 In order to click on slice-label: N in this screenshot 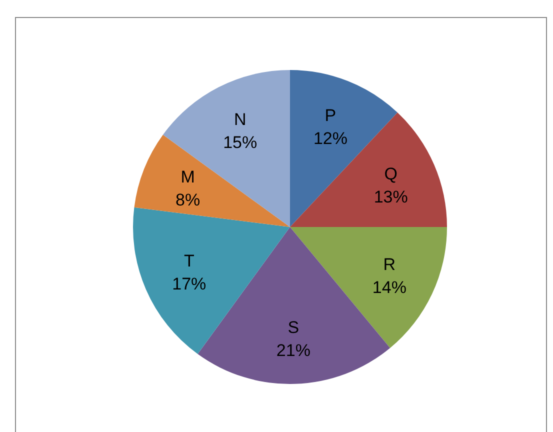, I will do `click(240, 120)`.